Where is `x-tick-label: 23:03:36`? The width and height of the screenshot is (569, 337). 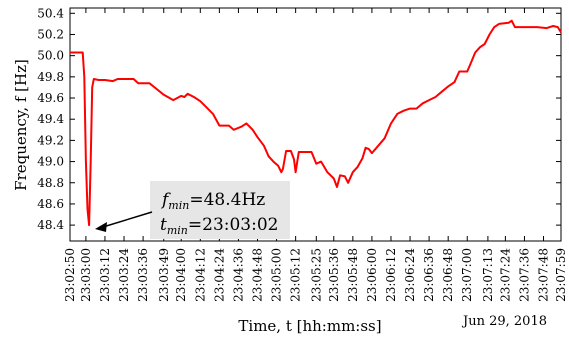
x-tick-label: 23:03:36 is located at coordinates (143, 275).